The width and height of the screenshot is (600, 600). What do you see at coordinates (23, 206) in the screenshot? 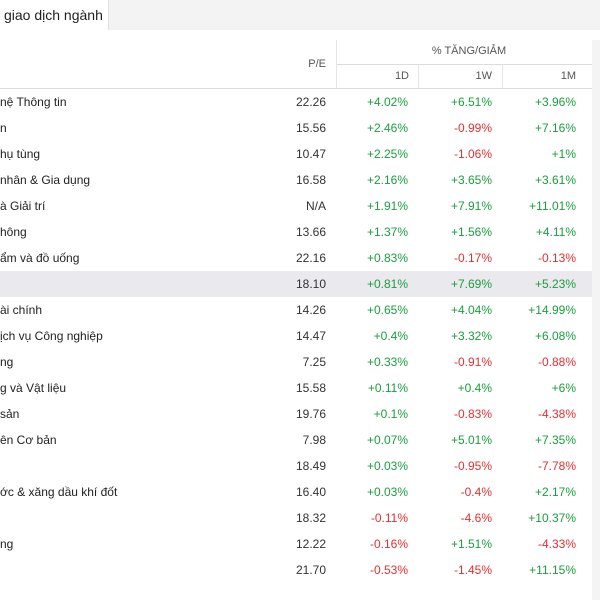
I see `sector-name-cell: à Giải trí` at bounding box center [23, 206].